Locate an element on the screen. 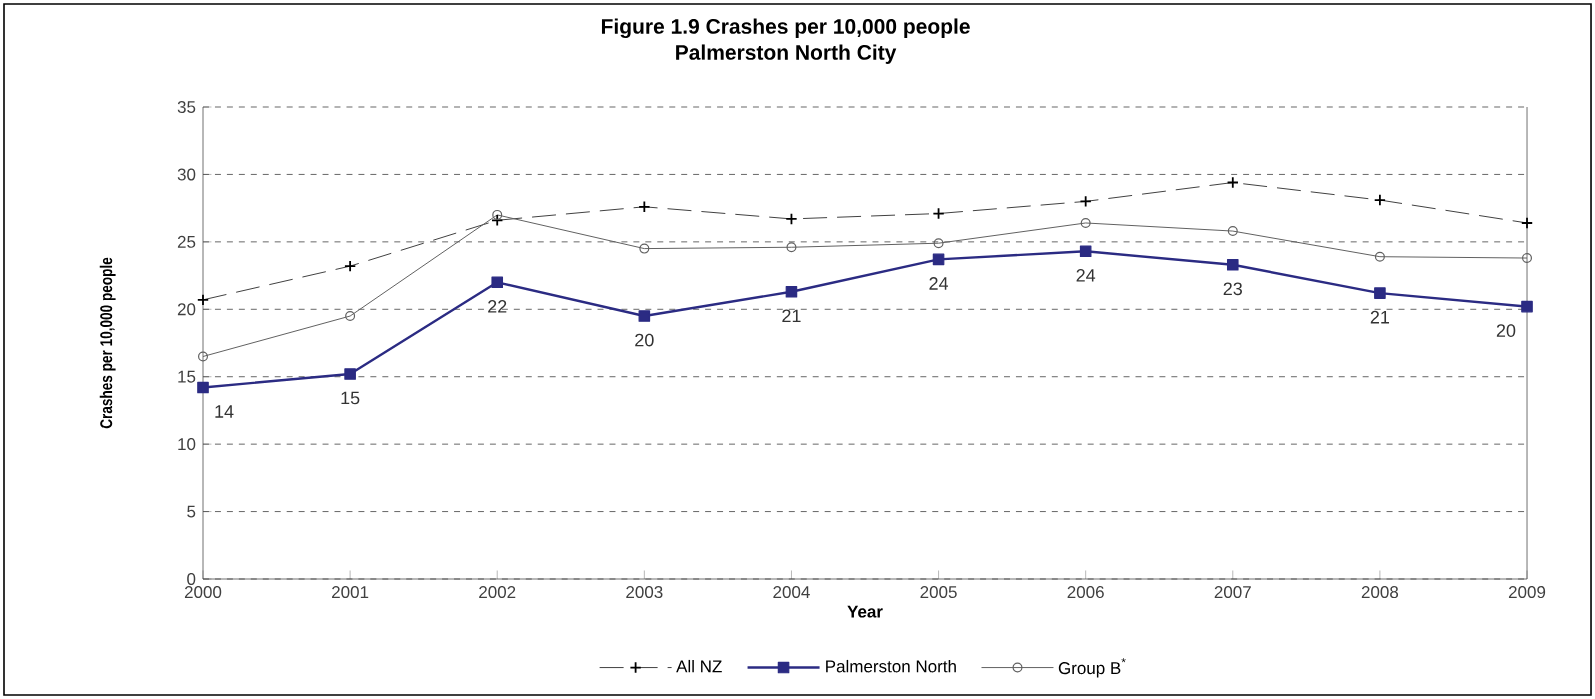  x-tick-label: 2003 is located at coordinates (644, 592).